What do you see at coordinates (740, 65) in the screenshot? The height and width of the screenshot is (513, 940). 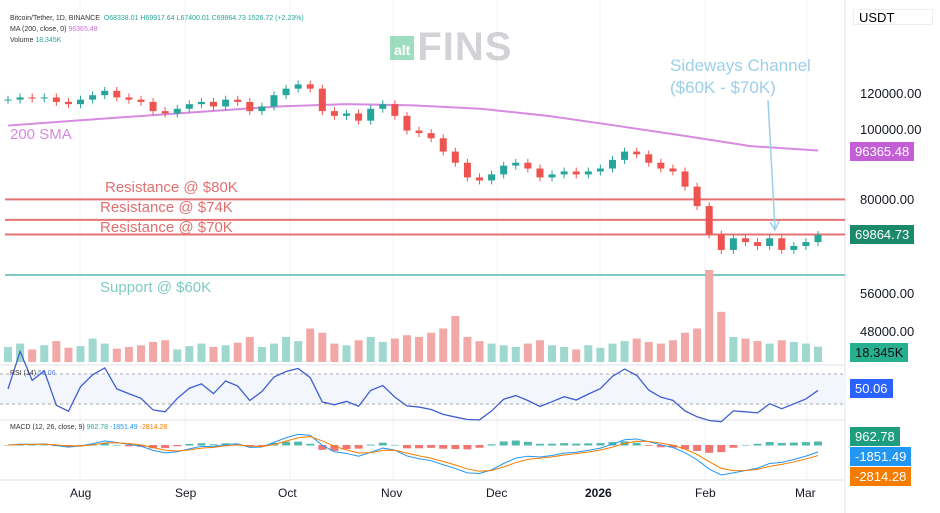 I see `channel-label: Sideways Channel` at bounding box center [740, 65].